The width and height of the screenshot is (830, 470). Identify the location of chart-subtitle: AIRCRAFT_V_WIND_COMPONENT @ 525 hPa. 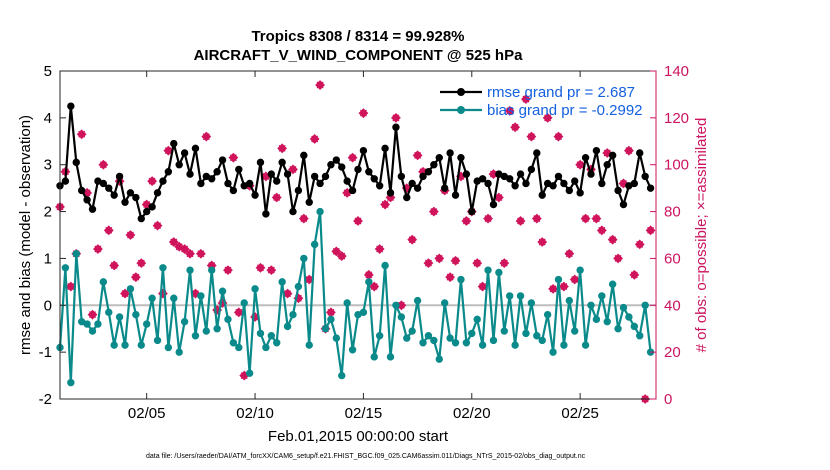
(359, 55).